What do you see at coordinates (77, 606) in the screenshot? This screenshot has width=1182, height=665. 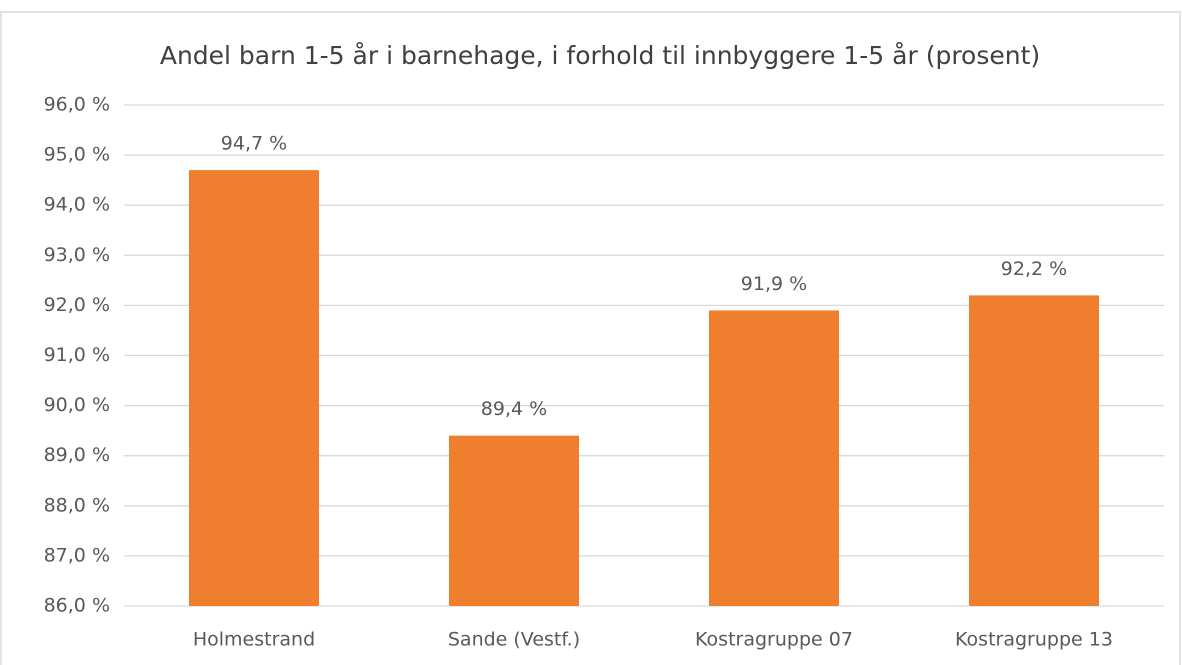 I see `y-tick-label: 86,0 %` at bounding box center [77, 606].